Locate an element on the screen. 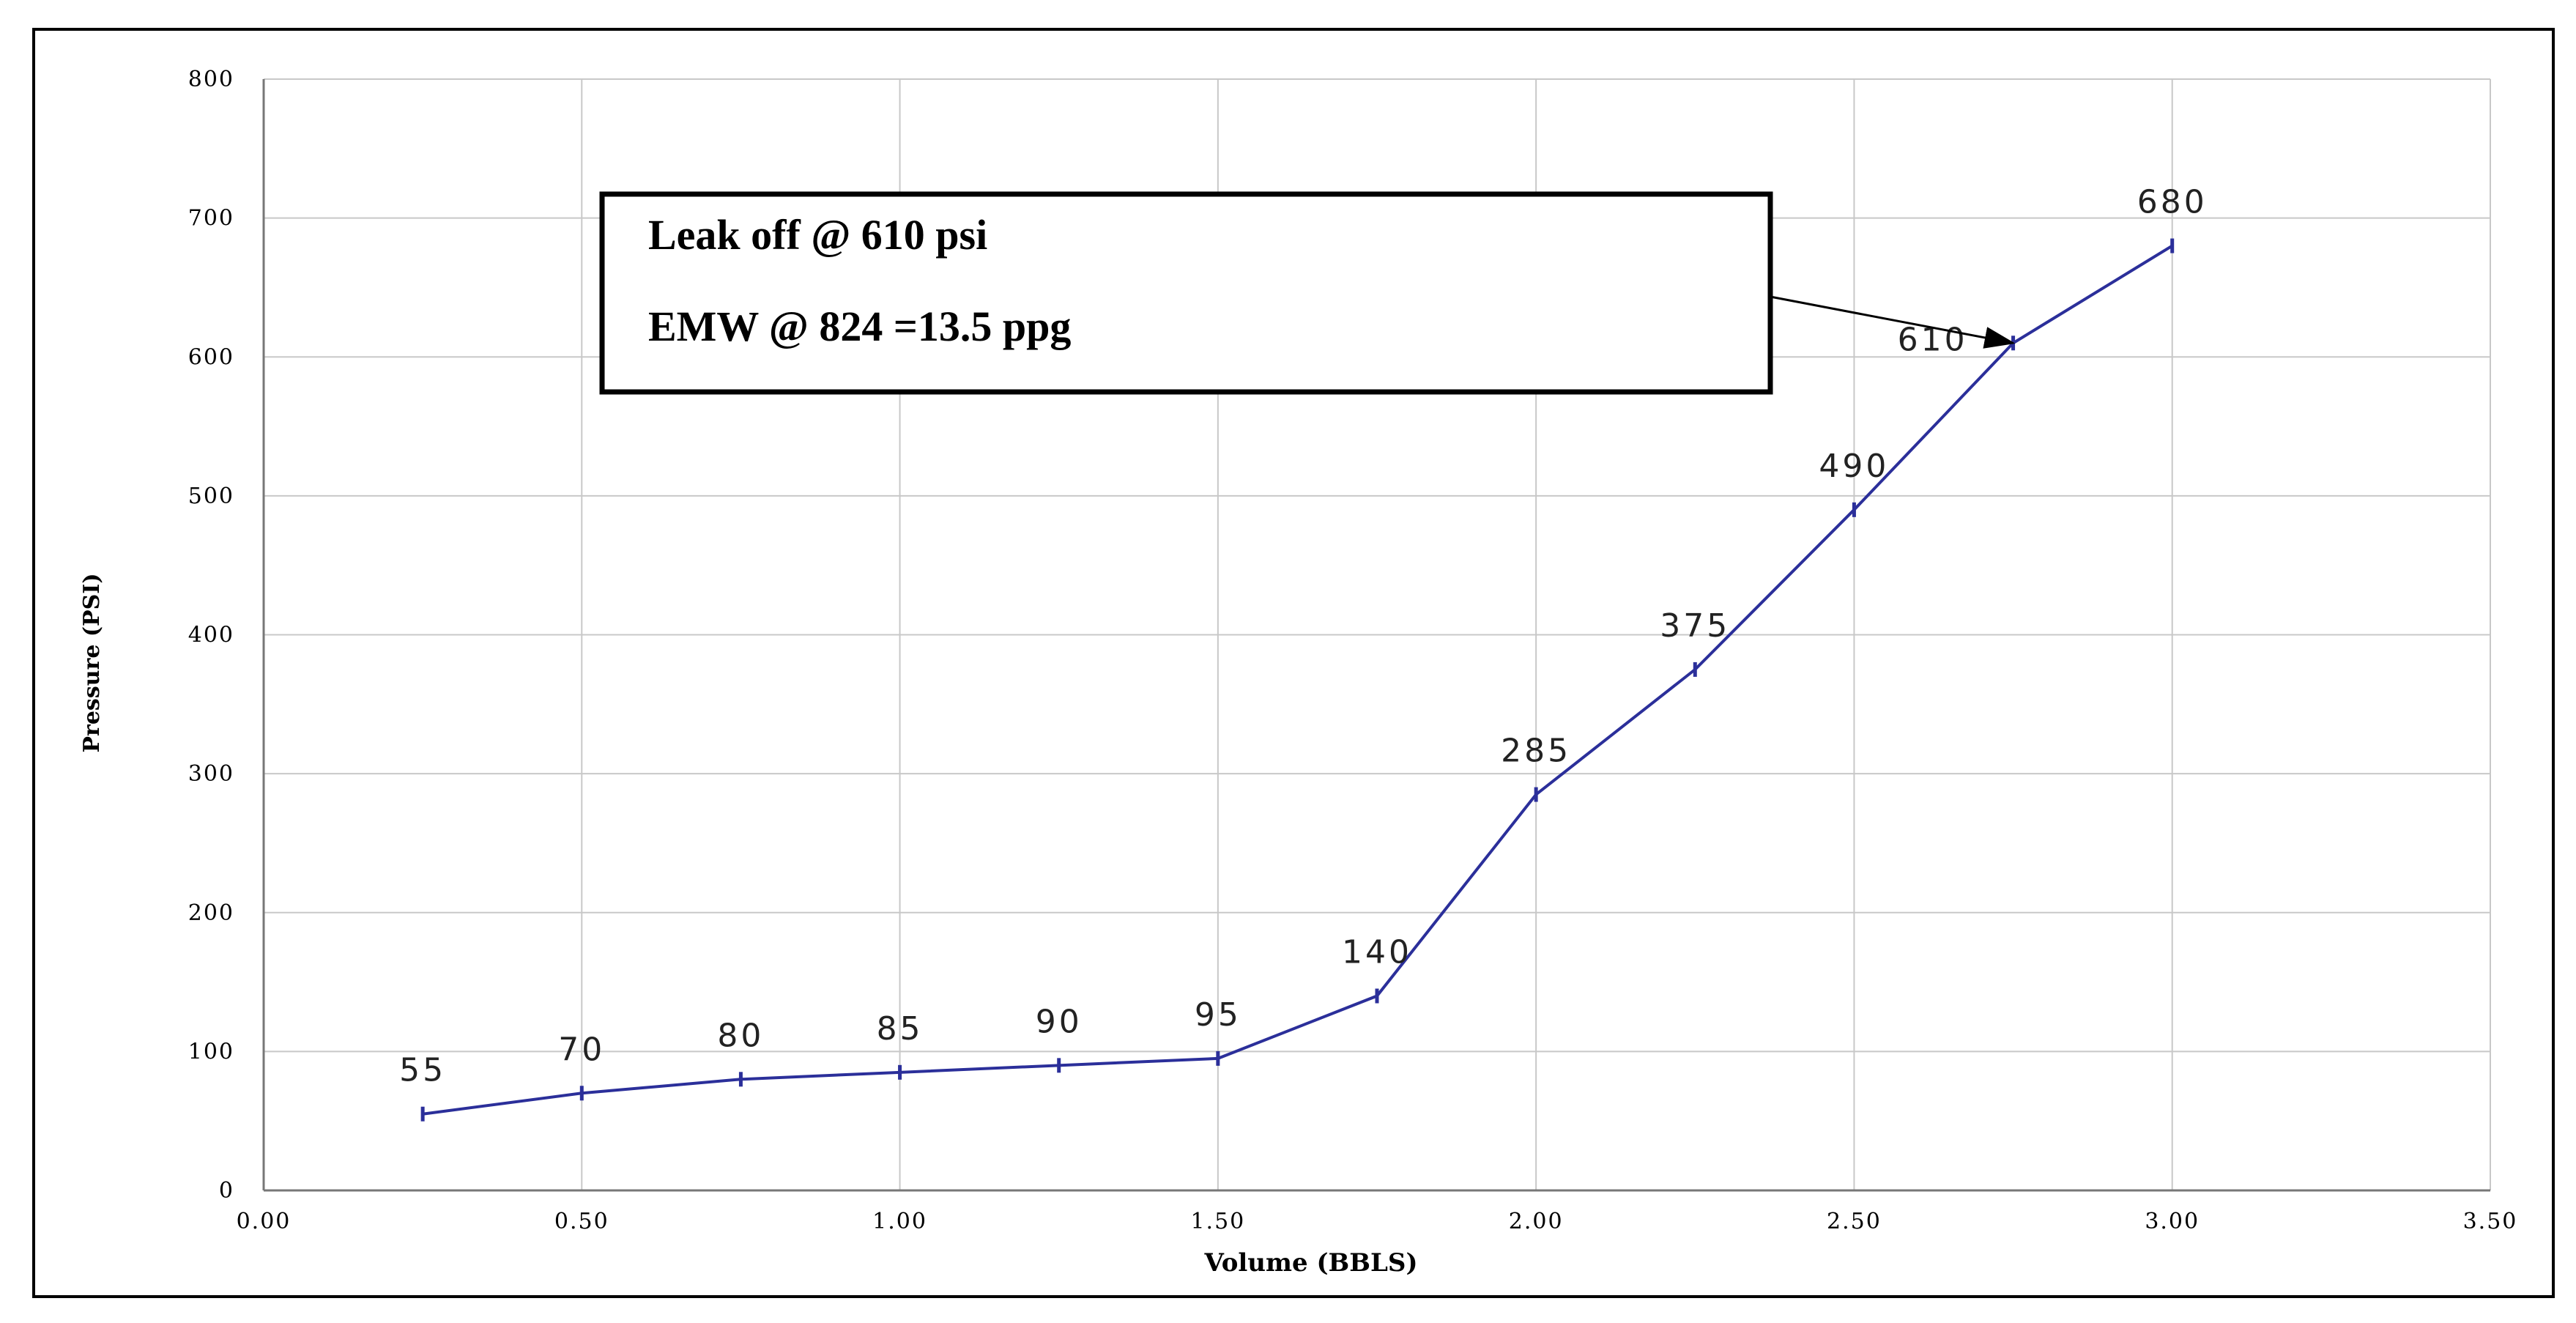 The image size is (2576, 1323). annotation-line-1: Leak off @ 610 psi is located at coordinates (817, 235).